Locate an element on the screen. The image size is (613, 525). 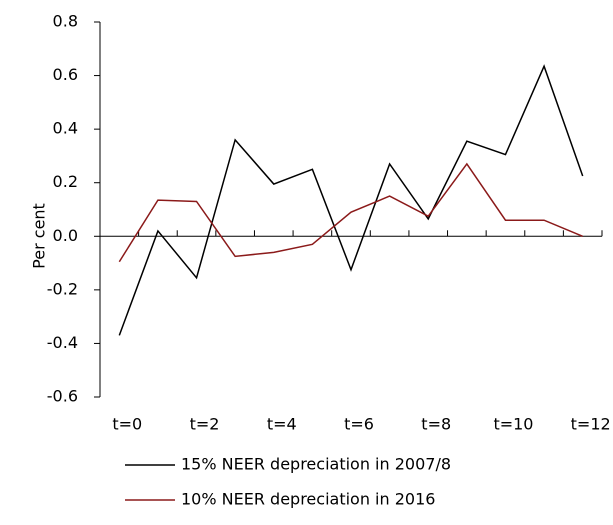
y-tick-label: 0.6 is located at coordinates (65, 74).